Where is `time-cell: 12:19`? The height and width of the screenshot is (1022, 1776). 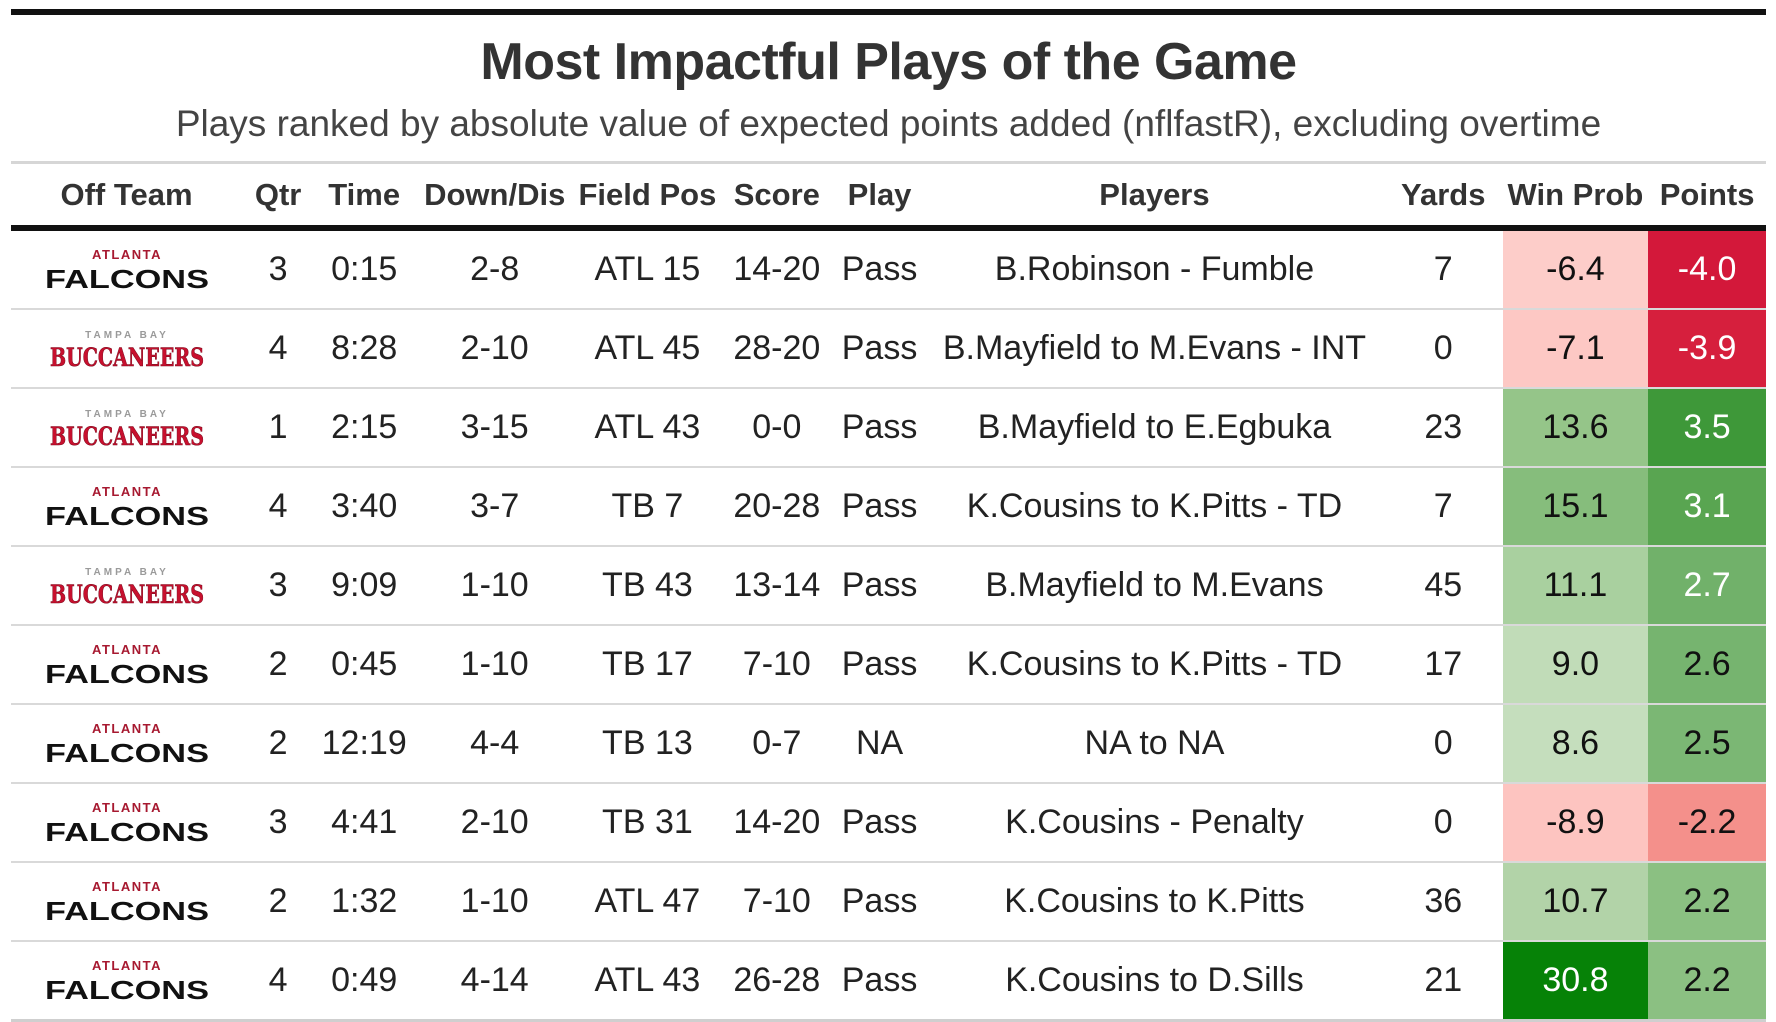
time-cell: 12:19 is located at coordinates (364, 744).